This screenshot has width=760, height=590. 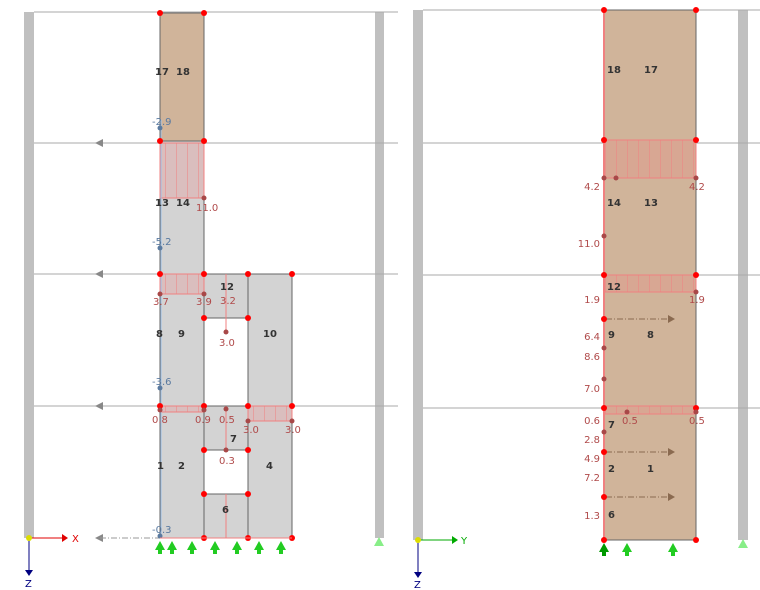 I want to click on coordinate-axes: X Z, so click(x=52, y=562).